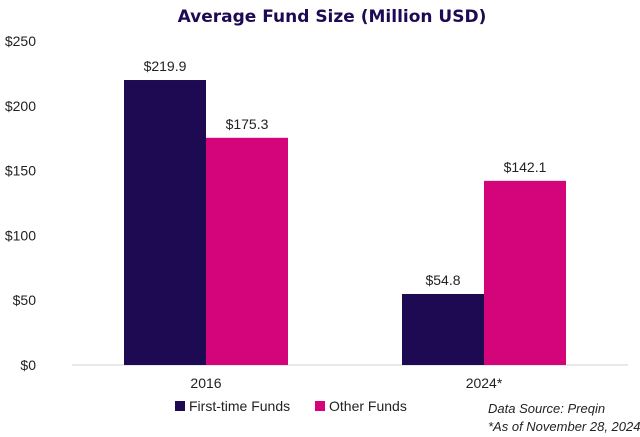 The image size is (640, 437). I want to click on x-tick-label: 2024*, so click(484, 383).